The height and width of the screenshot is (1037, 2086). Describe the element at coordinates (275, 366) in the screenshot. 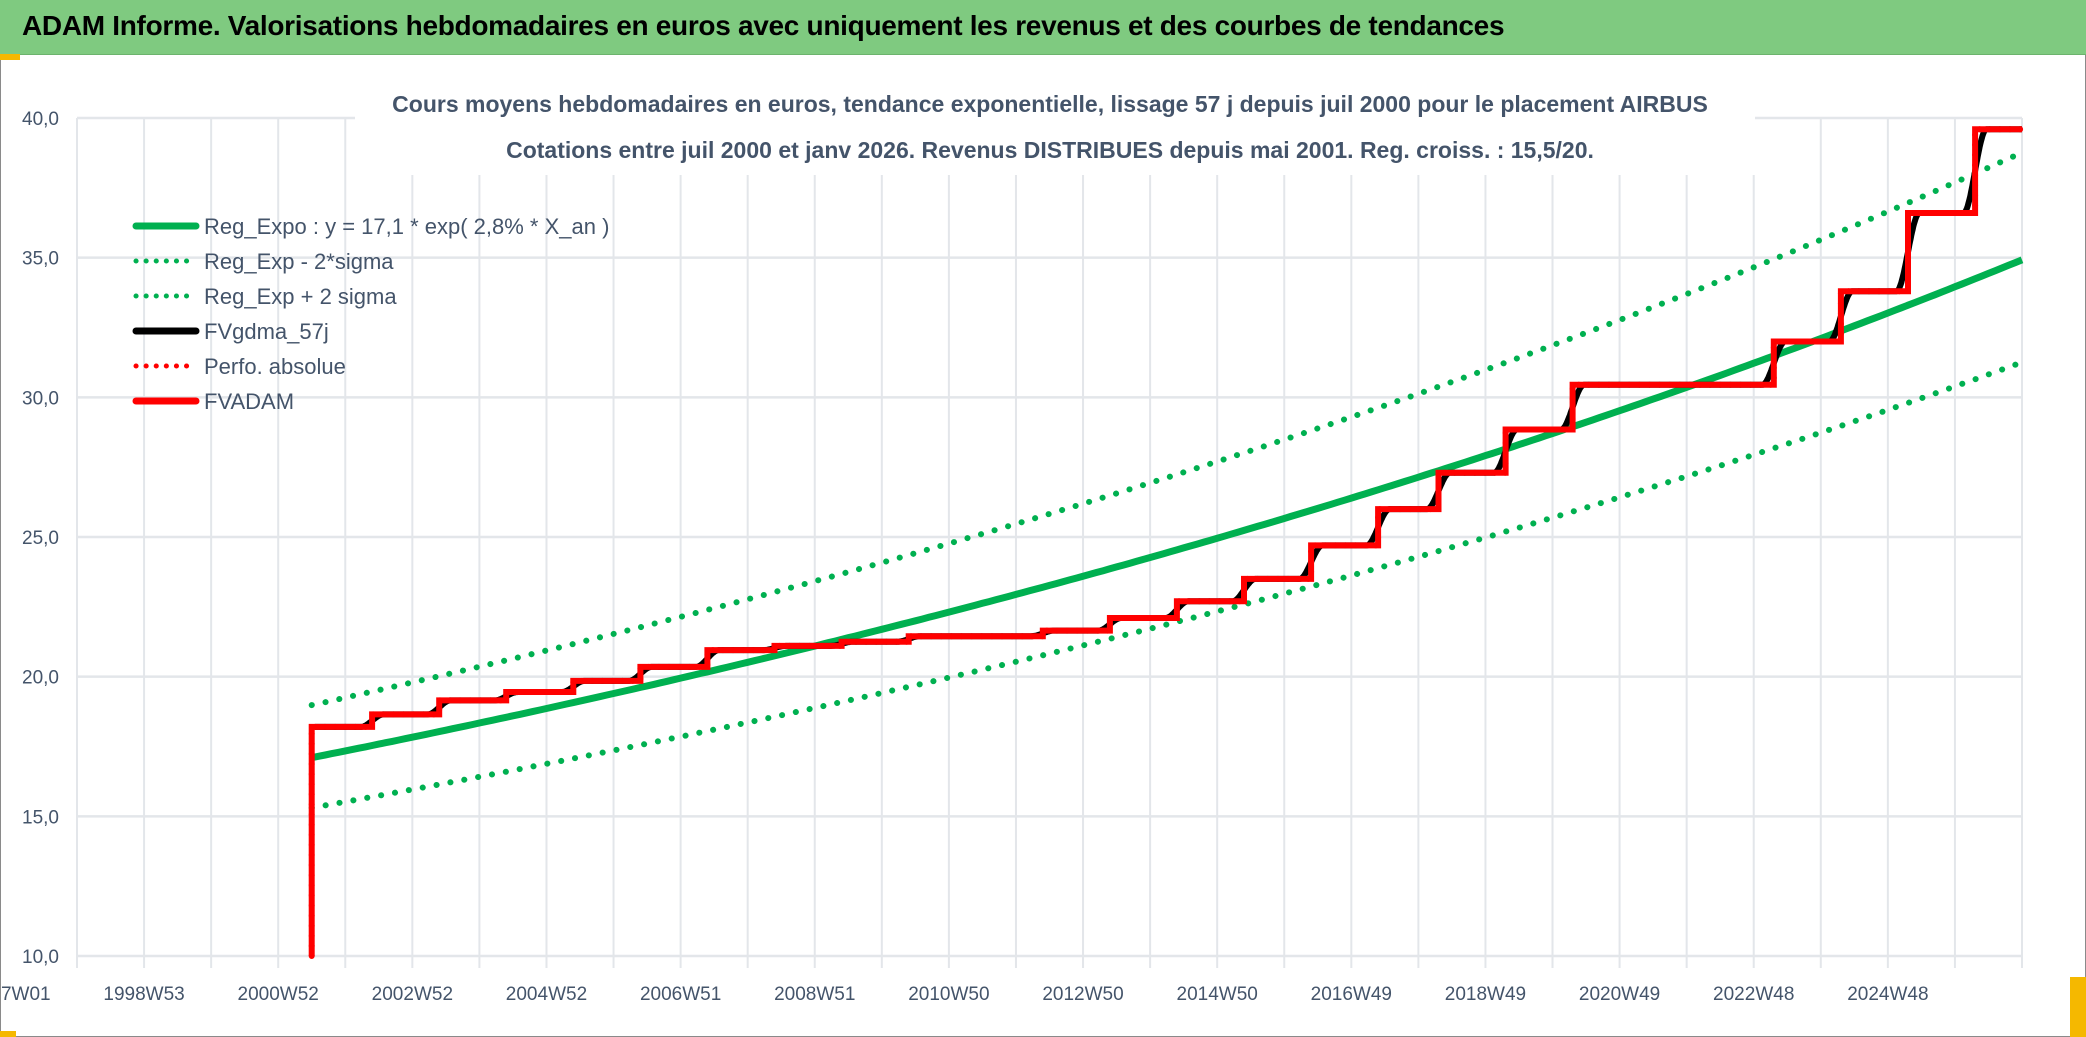

I see `legend-label: Perfo. absolue` at that location.